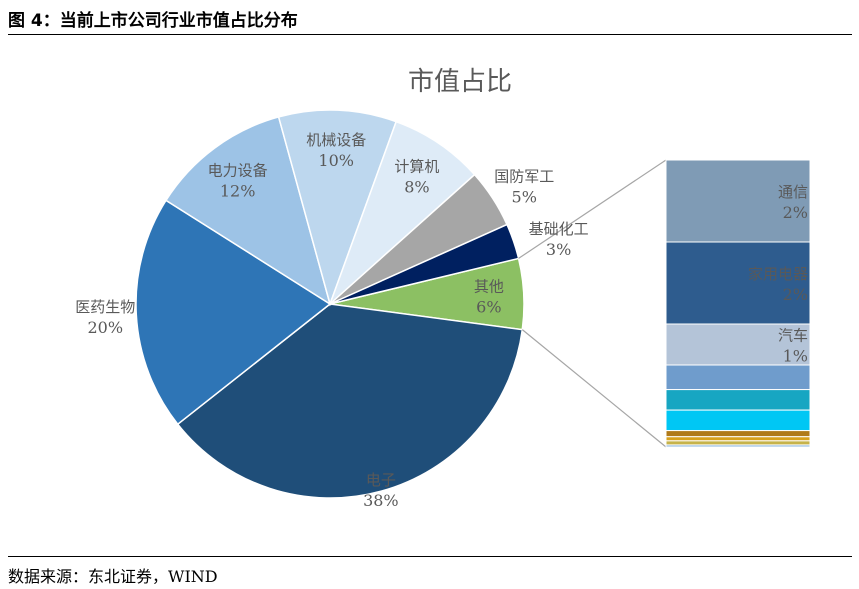  Describe the element at coordinates (381, 480) in the screenshot. I see `slice-label-1: 电子` at that location.